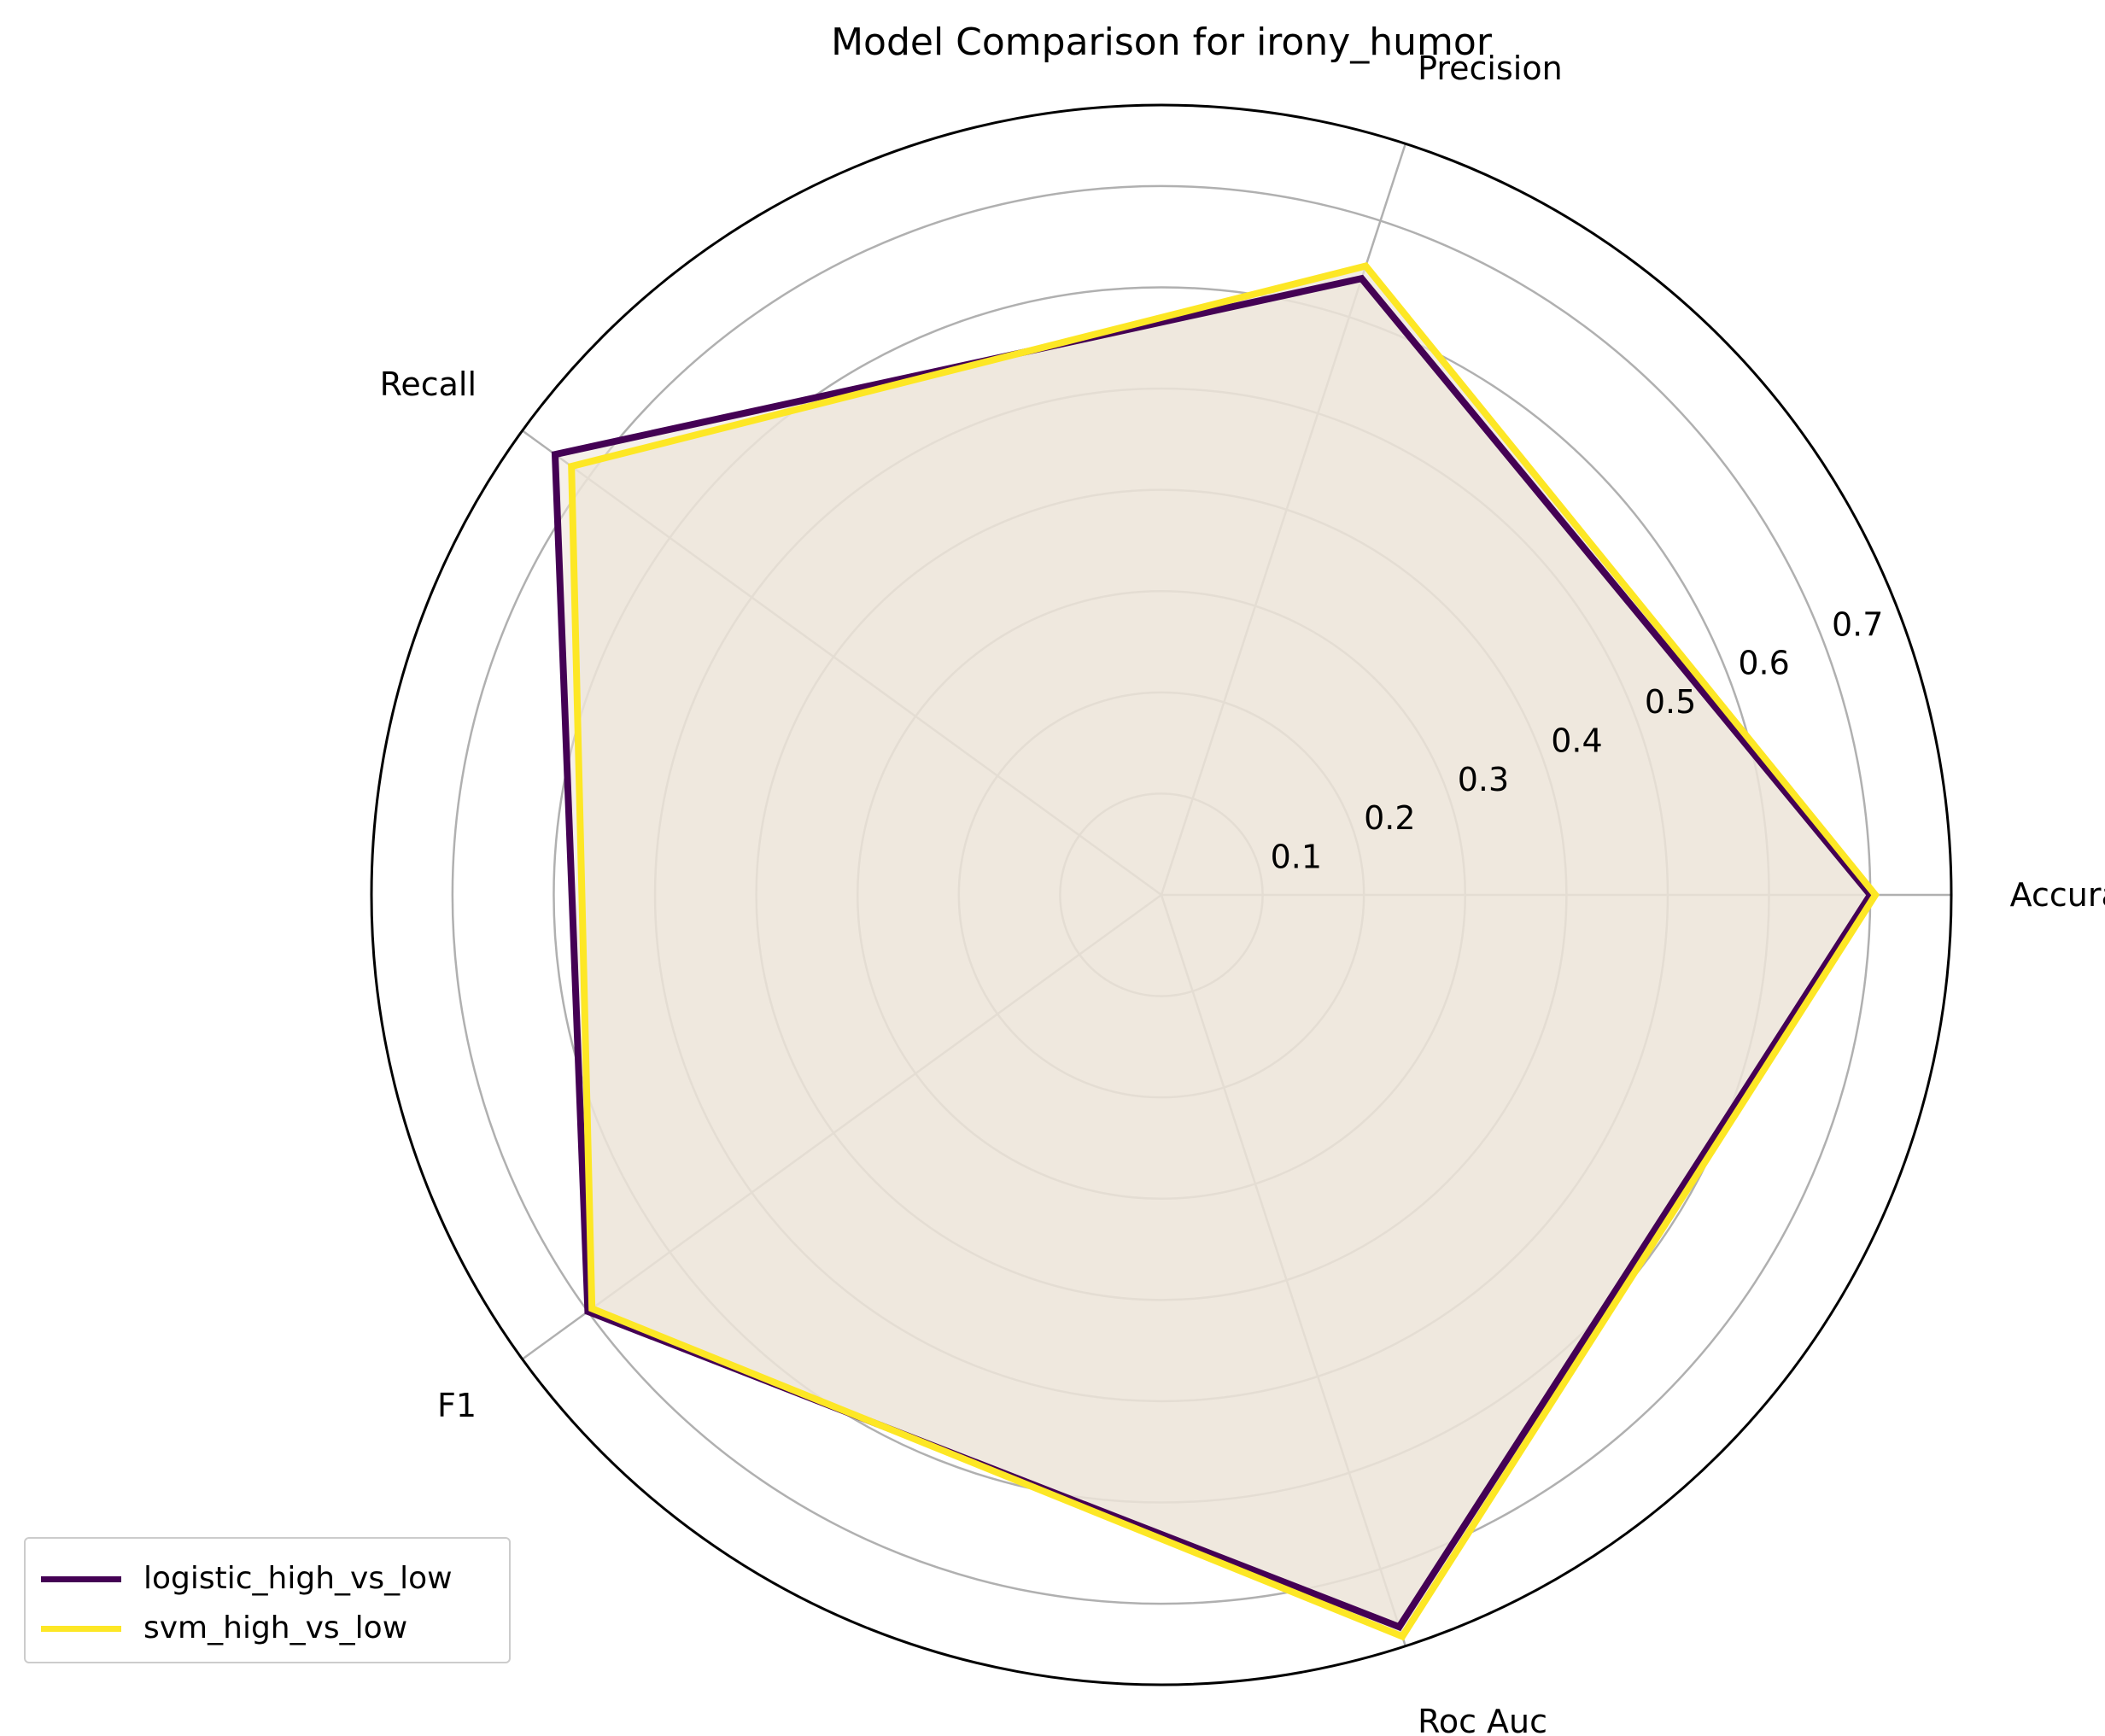 The height and width of the screenshot is (1736, 2105). I want to click on radial-tick-label: 0.3, so click(1483, 779).